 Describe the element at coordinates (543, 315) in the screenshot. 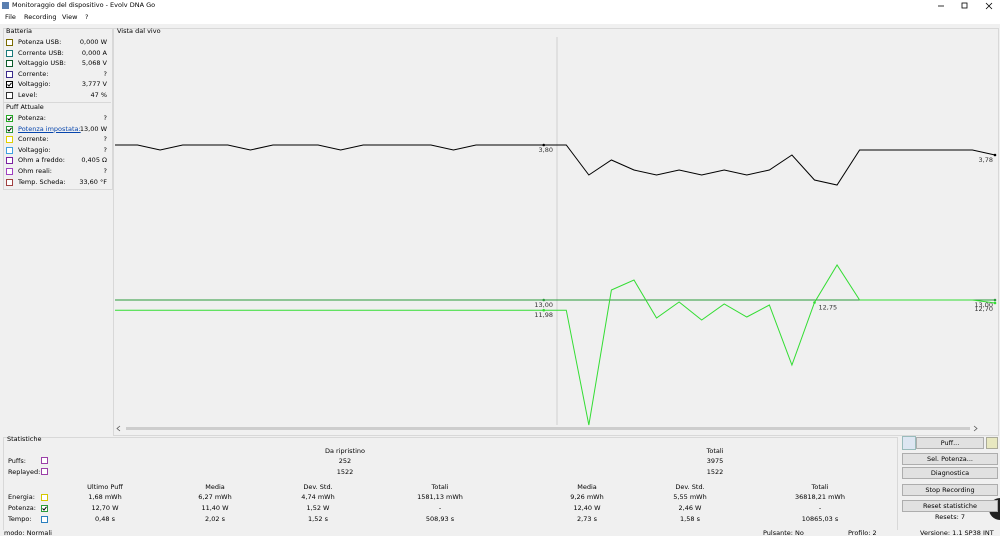

I see `point-label: 11,98` at that location.